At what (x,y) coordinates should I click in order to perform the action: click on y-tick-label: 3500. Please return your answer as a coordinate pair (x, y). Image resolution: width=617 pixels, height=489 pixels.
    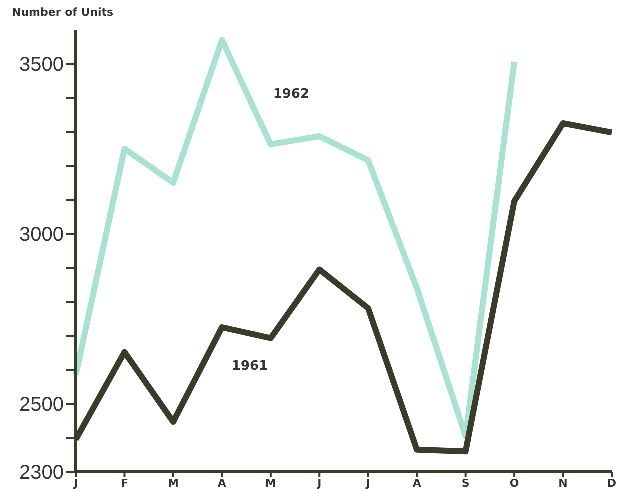
    Looking at the image, I should click on (42, 65).